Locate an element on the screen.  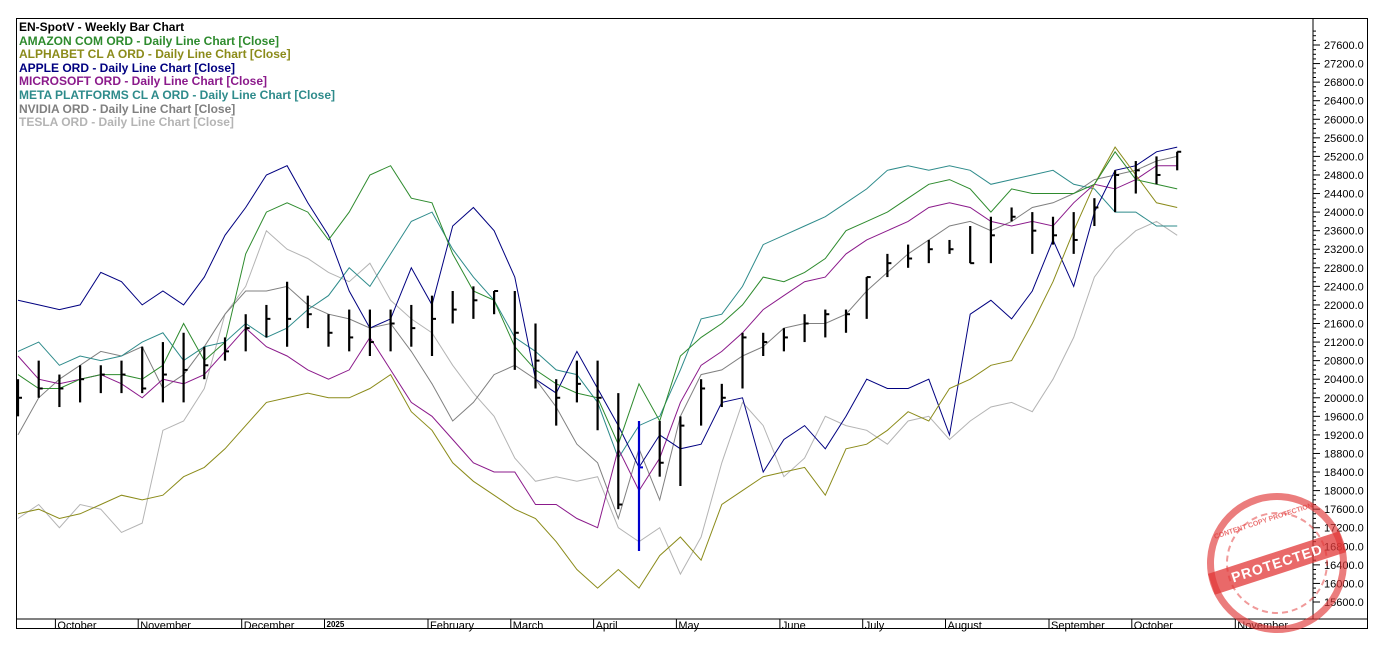
y-tick-label: 20400.0 is located at coordinates (1344, 380).